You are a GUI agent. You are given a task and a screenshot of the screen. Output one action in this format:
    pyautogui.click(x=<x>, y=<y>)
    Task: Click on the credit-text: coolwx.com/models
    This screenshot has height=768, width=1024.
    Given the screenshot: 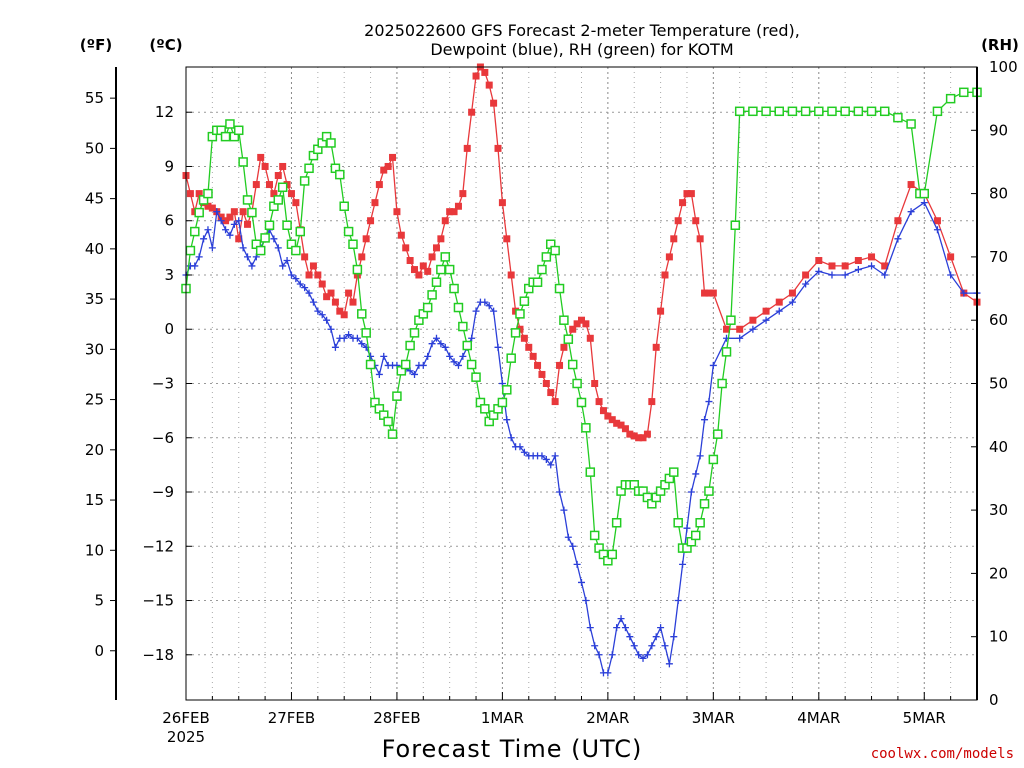 What is the action you would take?
    pyautogui.click(x=942, y=754)
    